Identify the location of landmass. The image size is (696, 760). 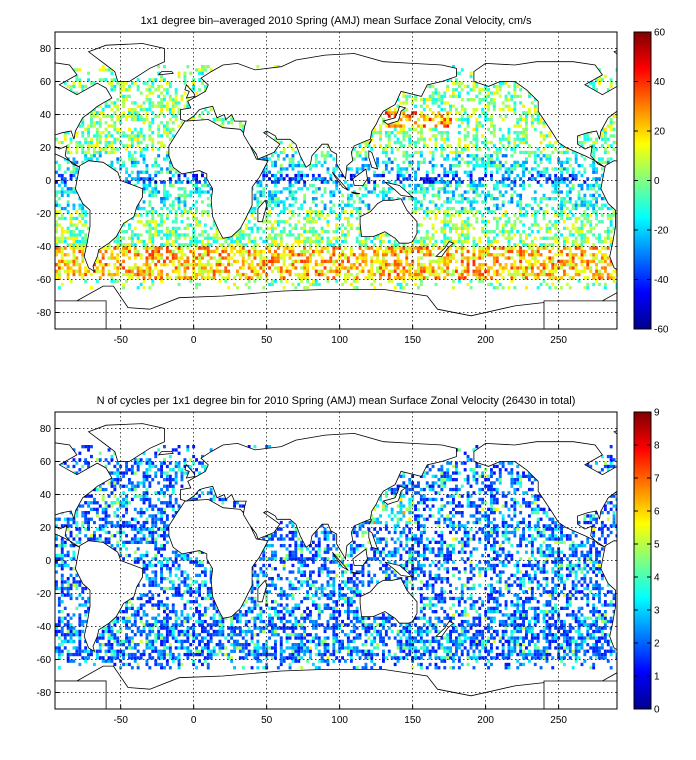
(580, 314).